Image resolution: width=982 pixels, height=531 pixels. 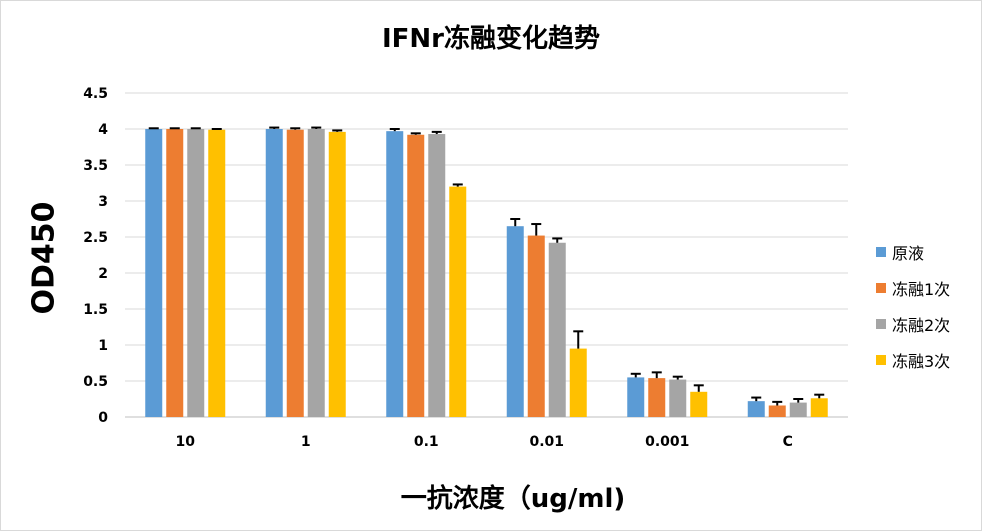 What do you see at coordinates (103, 130) in the screenshot?
I see `y-tick-label: 4` at bounding box center [103, 130].